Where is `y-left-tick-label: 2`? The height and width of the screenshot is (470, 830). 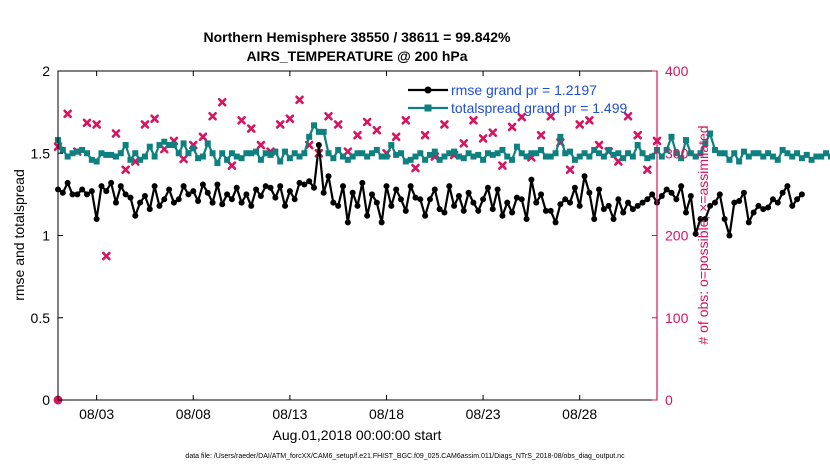 y-left-tick-label: 2 is located at coordinates (46, 71).